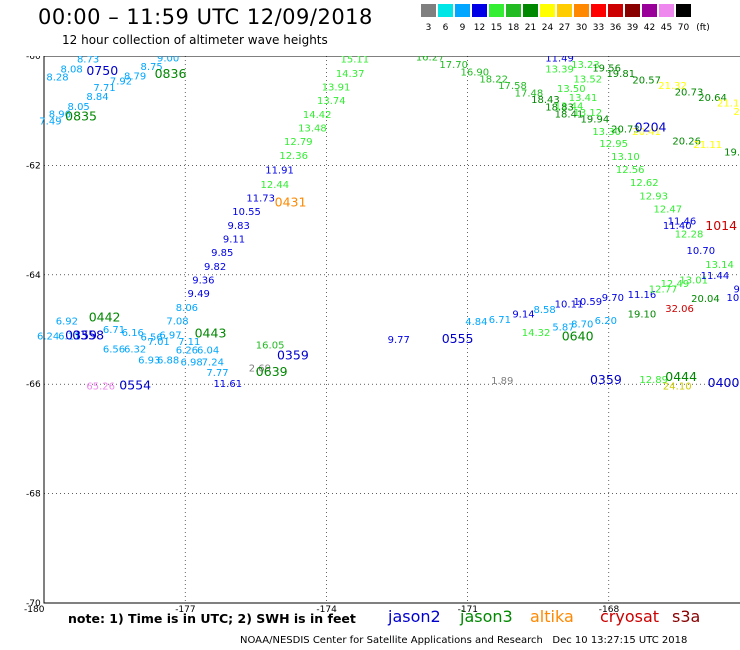  What do you see at coordinates (666, 28) in the screenshot?
I see `legend-bin-label: 45` at bounding box center [666, 28].